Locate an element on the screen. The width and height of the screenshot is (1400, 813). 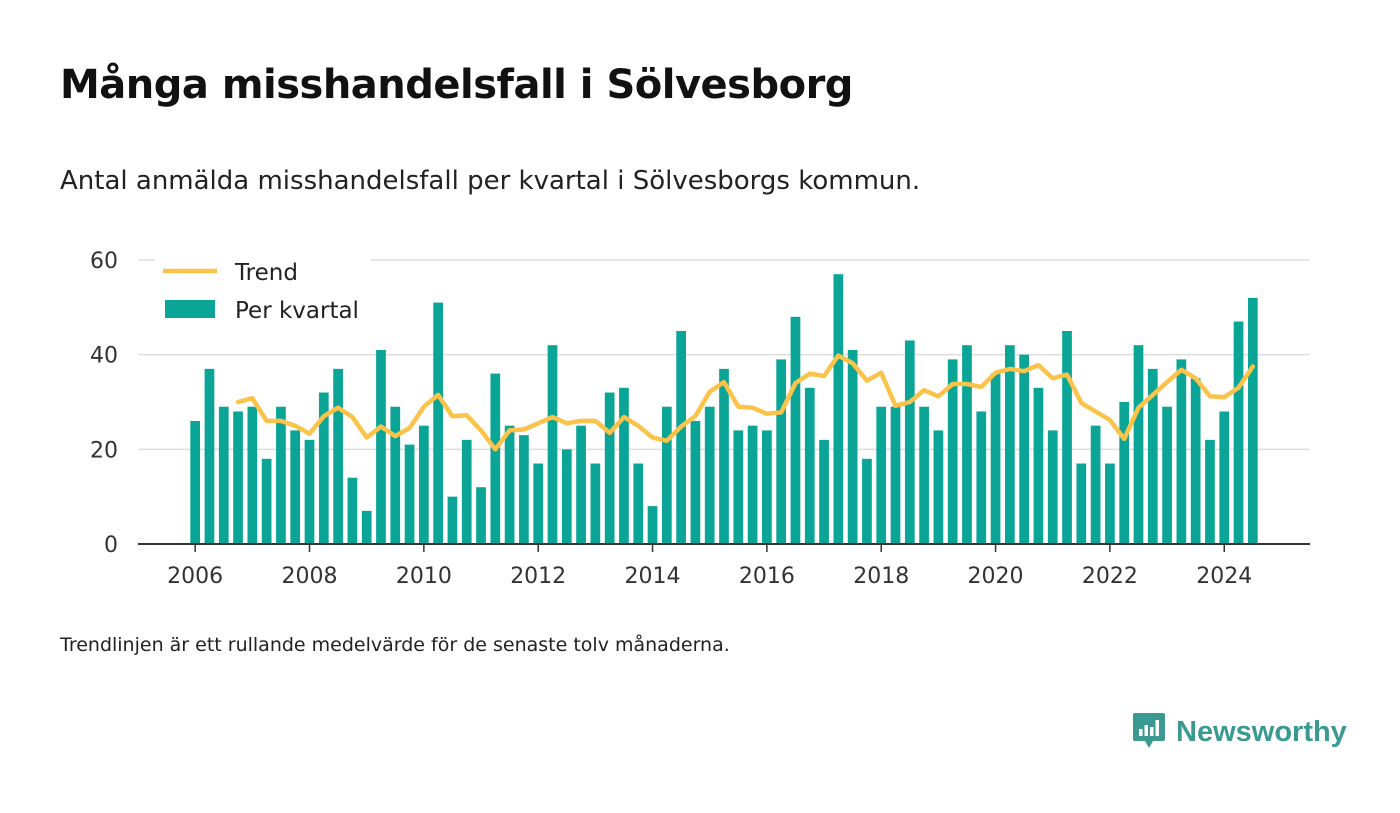
y-axis-ticks: 0 20 40 60 is located at coordinates (104, 403).